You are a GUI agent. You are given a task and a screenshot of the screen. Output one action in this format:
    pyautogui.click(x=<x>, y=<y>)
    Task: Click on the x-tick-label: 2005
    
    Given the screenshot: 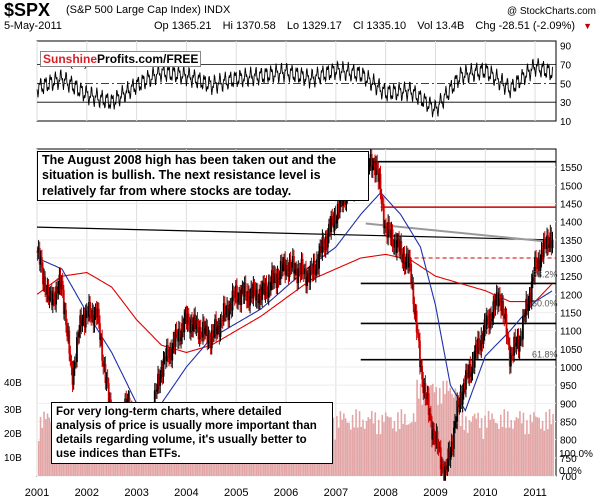 What is the action you would take?
    pyautogui.click(x=236, y=493)
    